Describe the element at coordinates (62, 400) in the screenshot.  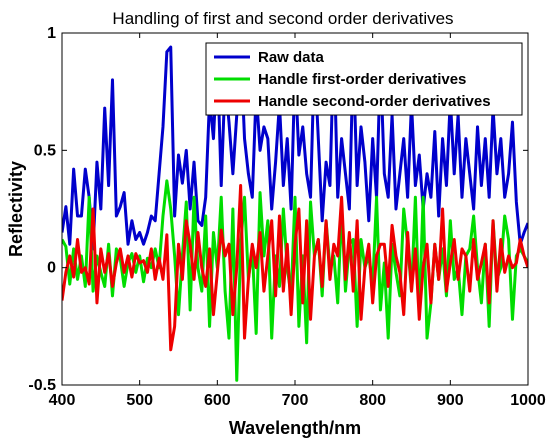
I see `x-tick-label: 400` at that location.